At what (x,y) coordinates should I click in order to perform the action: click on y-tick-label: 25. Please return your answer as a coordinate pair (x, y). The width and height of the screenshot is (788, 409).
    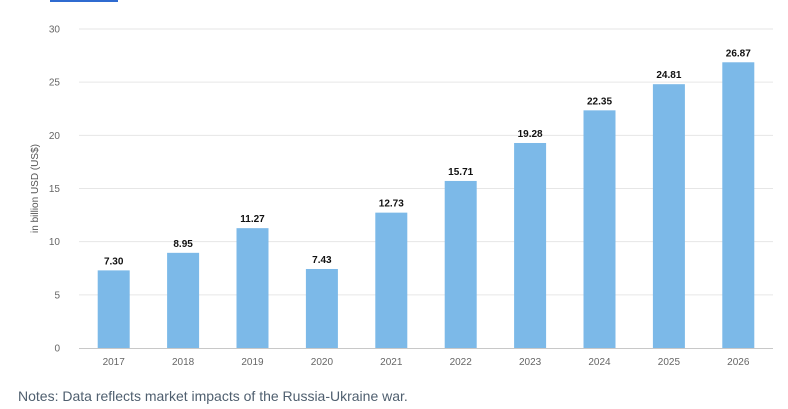
    Looking at the image, I should click on (55, 83).